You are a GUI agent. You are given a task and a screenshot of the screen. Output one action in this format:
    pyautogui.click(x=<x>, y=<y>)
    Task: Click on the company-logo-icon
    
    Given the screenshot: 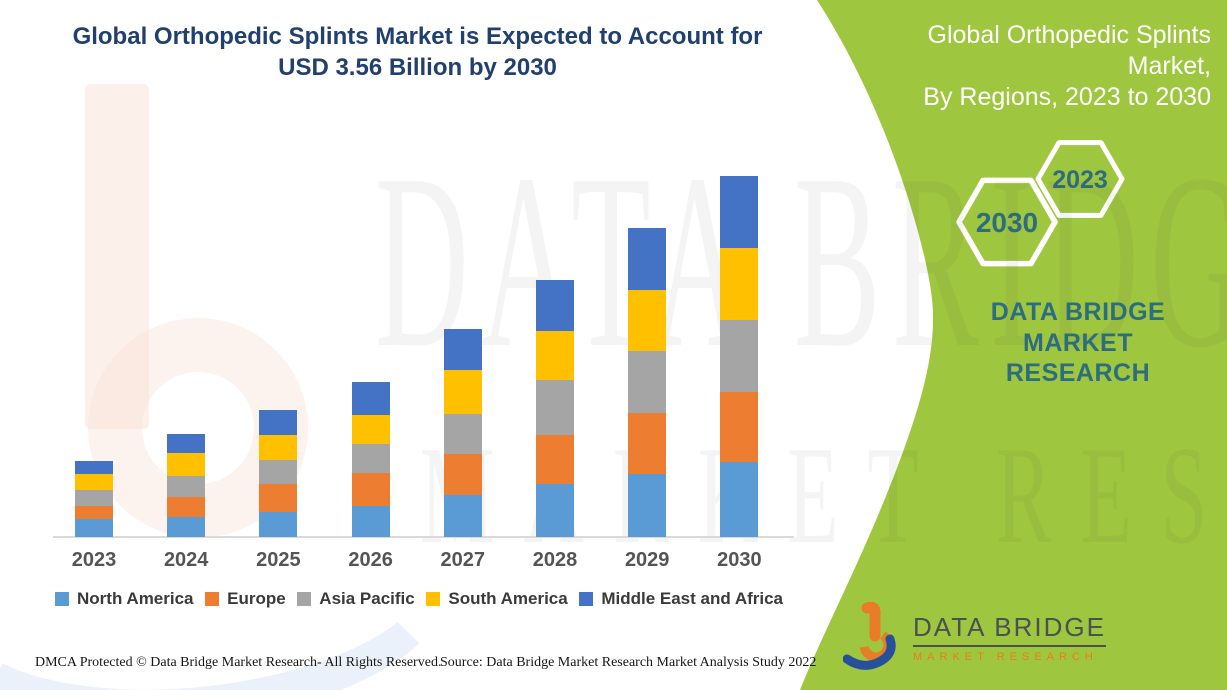 What is the action you would take?
    pyautogui.click(x=869, y=636)
    